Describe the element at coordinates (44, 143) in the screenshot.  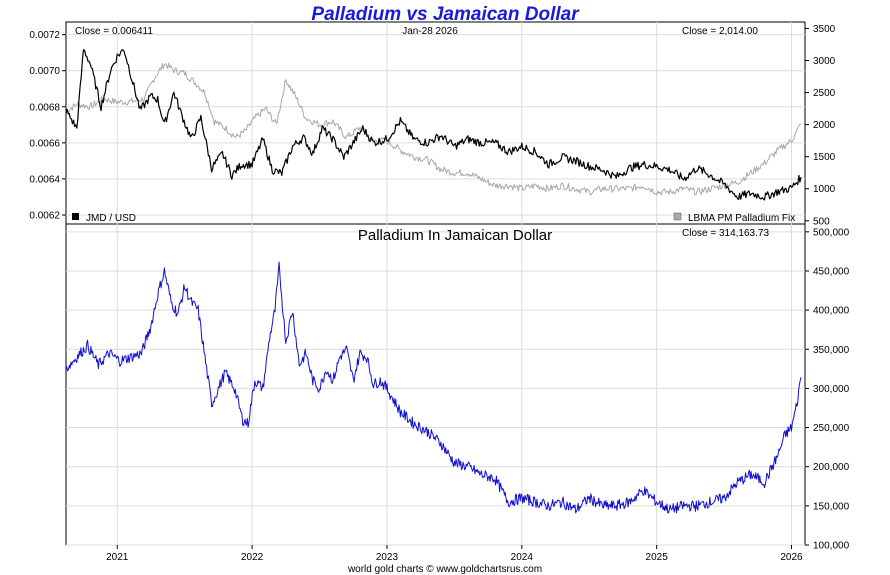
I see `y-left-tick-label: 0.0066` at that location.